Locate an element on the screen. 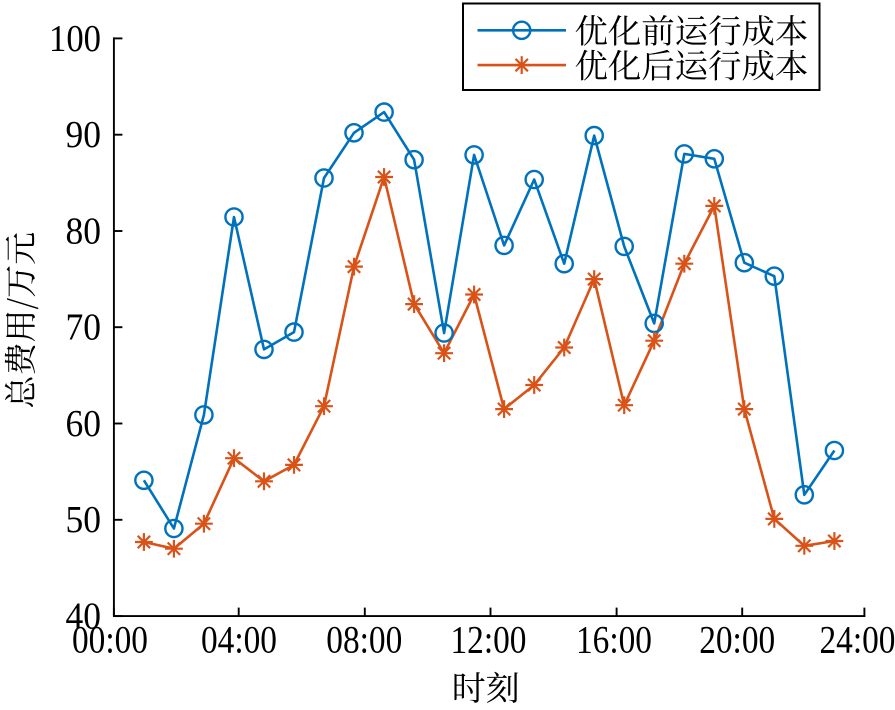  svg-text: 00:00 is located at coordinates (110, 639).